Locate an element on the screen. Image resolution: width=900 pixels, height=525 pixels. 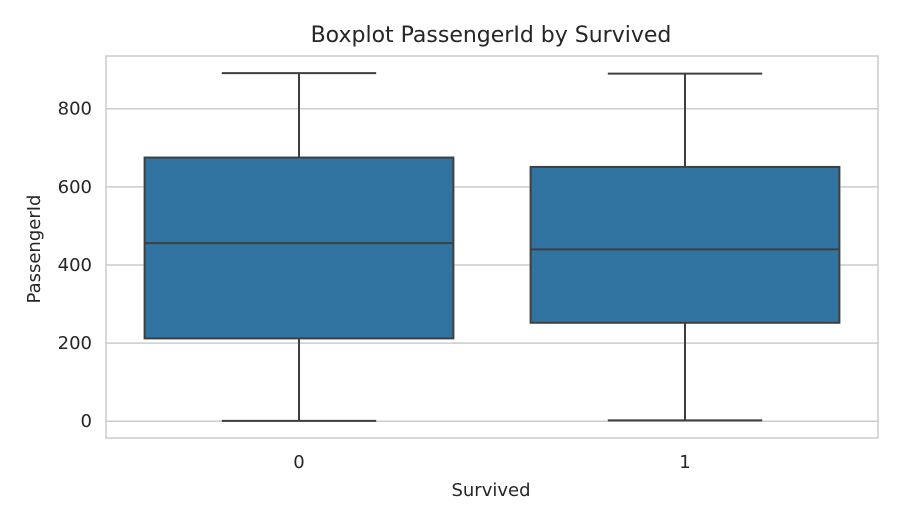
y-tick-label: 600 is located at coordinates (75, 187).